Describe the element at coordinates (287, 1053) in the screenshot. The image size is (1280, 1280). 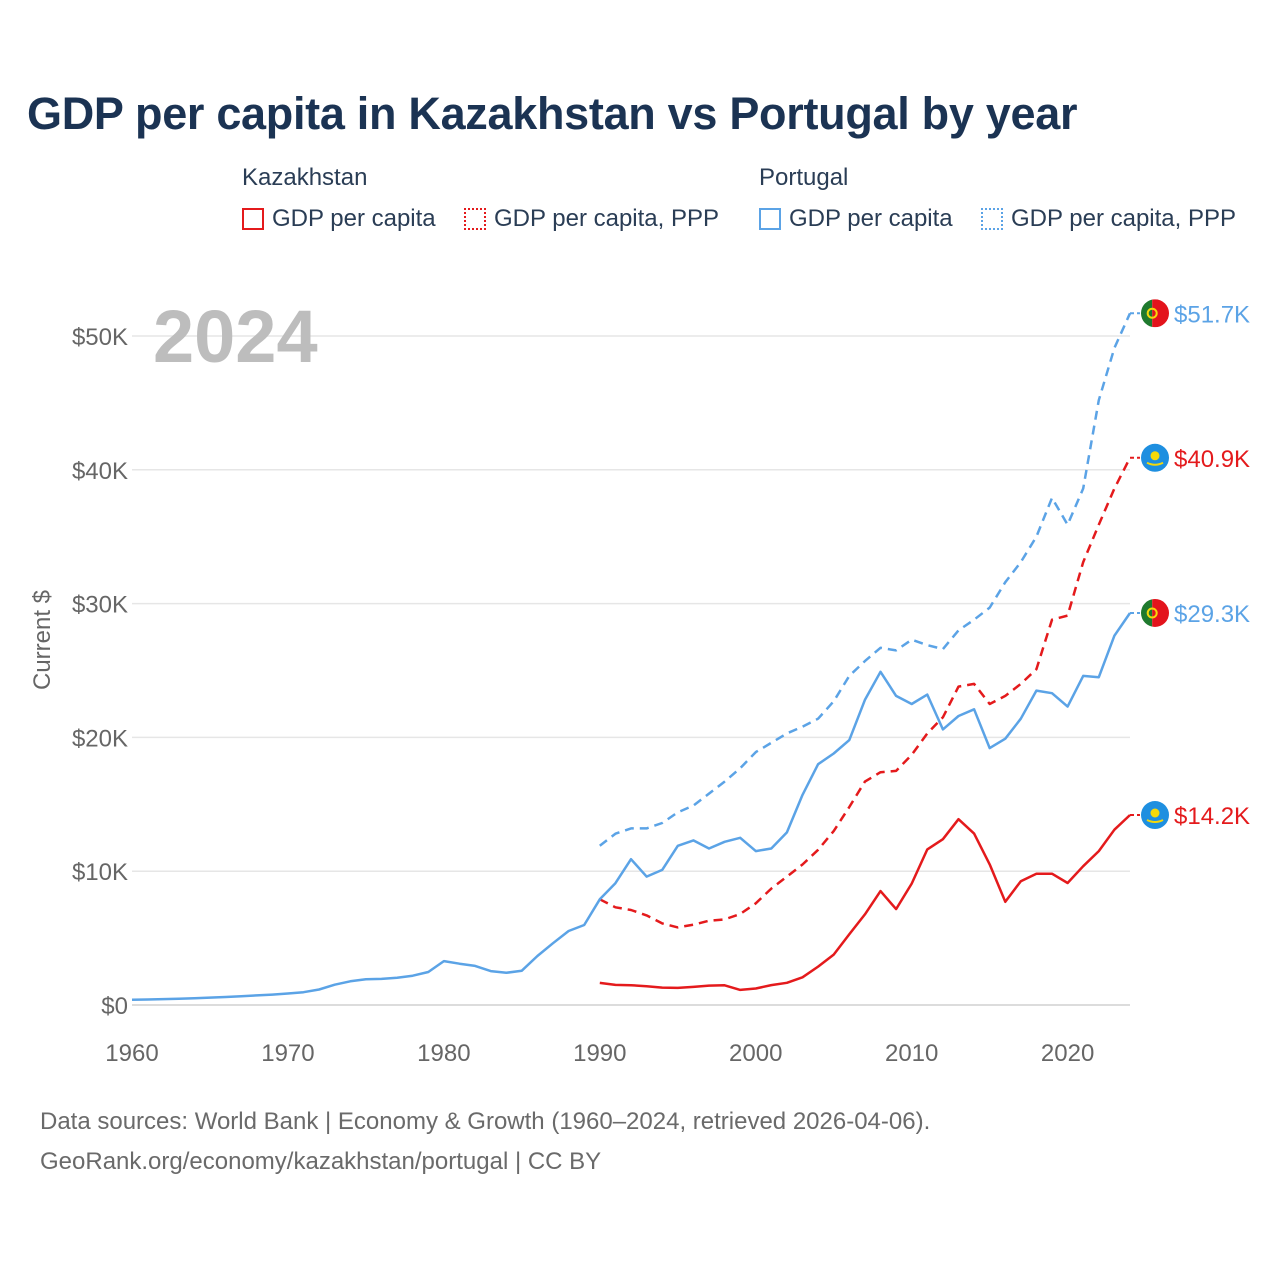
I see `x-tick-label: 1970` at that location.